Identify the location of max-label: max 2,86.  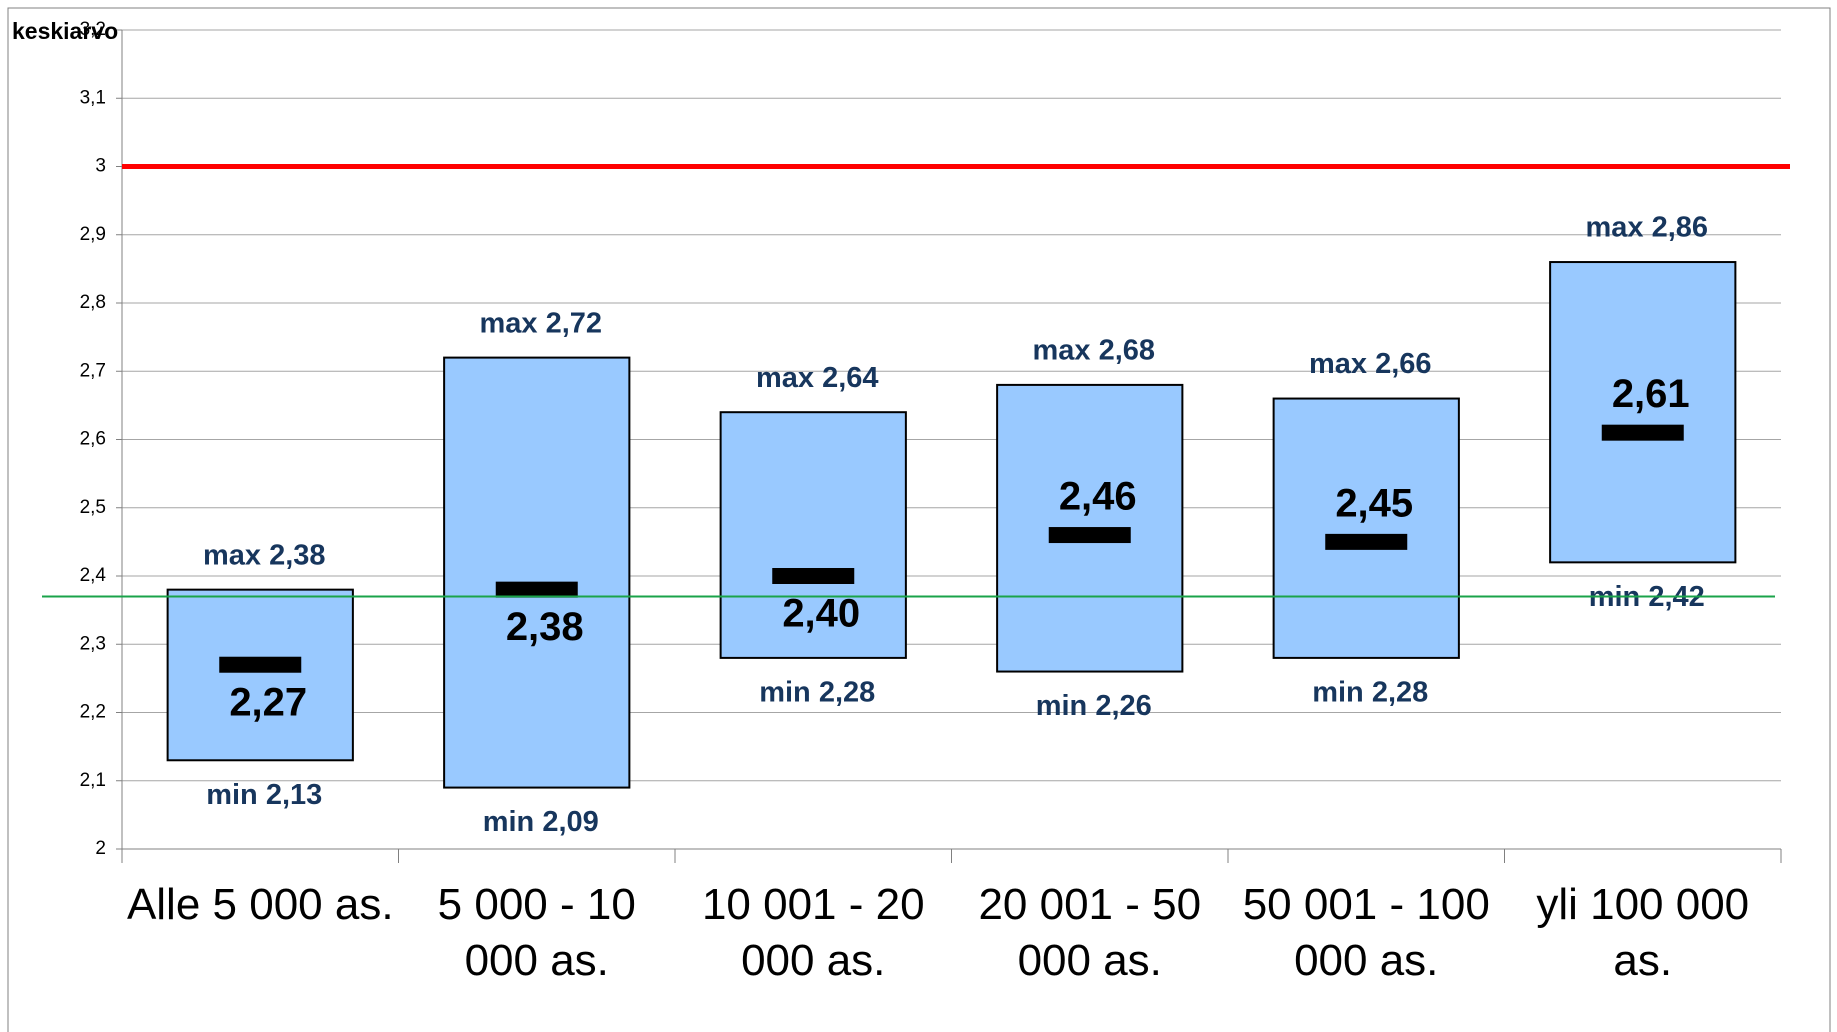
(1646, 228).